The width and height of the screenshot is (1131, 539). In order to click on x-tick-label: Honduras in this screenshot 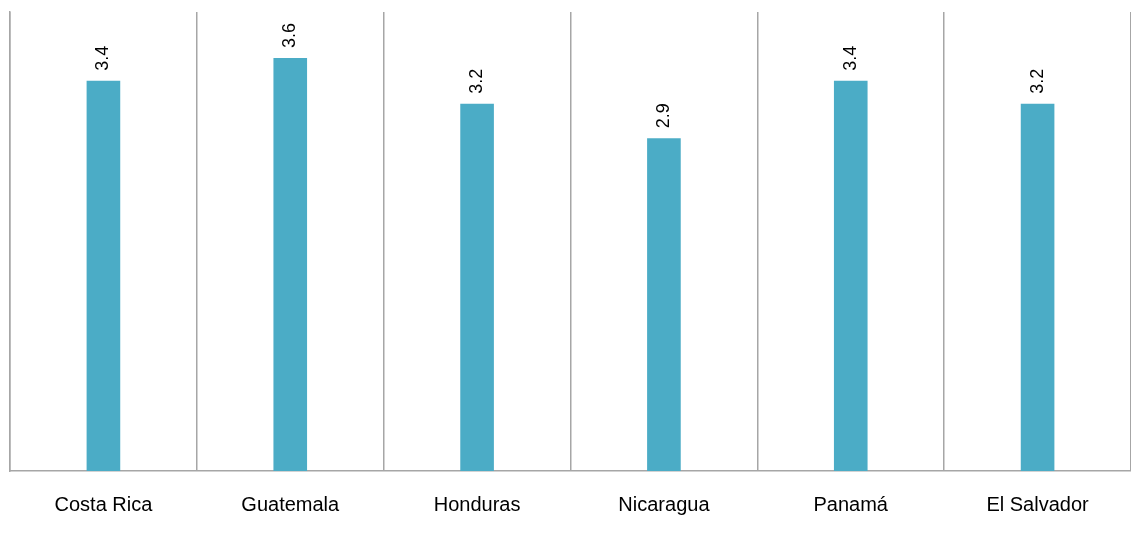, I will do `click(477, 503)`.